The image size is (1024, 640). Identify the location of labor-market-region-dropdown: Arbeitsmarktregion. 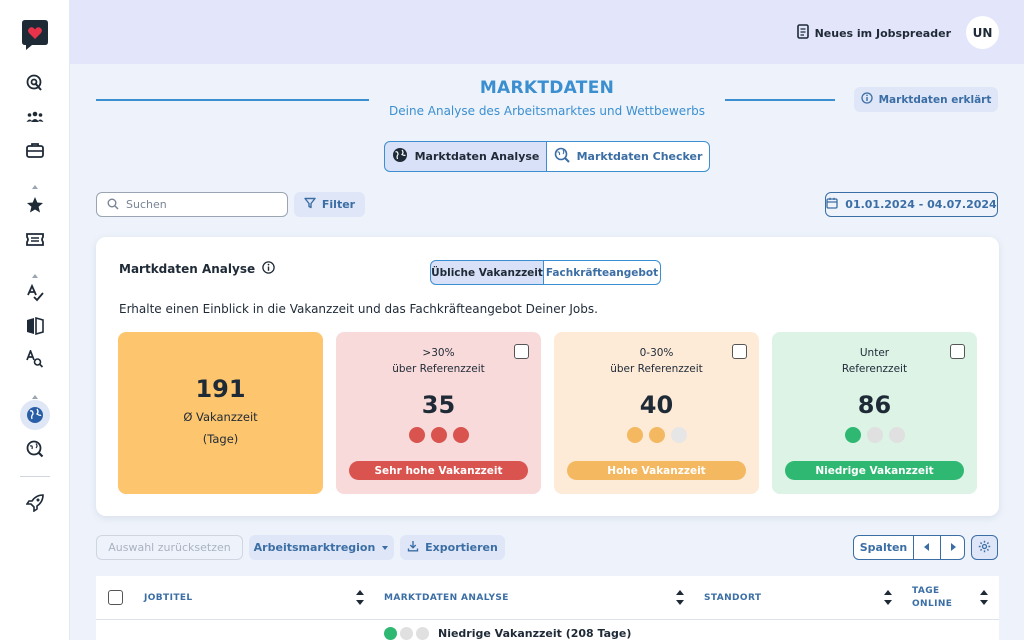
(321, 547).